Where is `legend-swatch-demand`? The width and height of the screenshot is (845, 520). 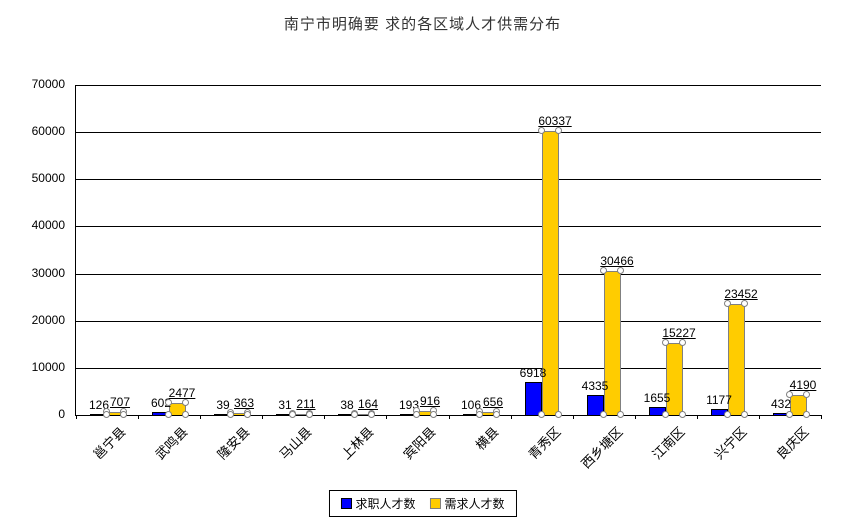 legend-swatch-demand is located at coordinates (435, 503).